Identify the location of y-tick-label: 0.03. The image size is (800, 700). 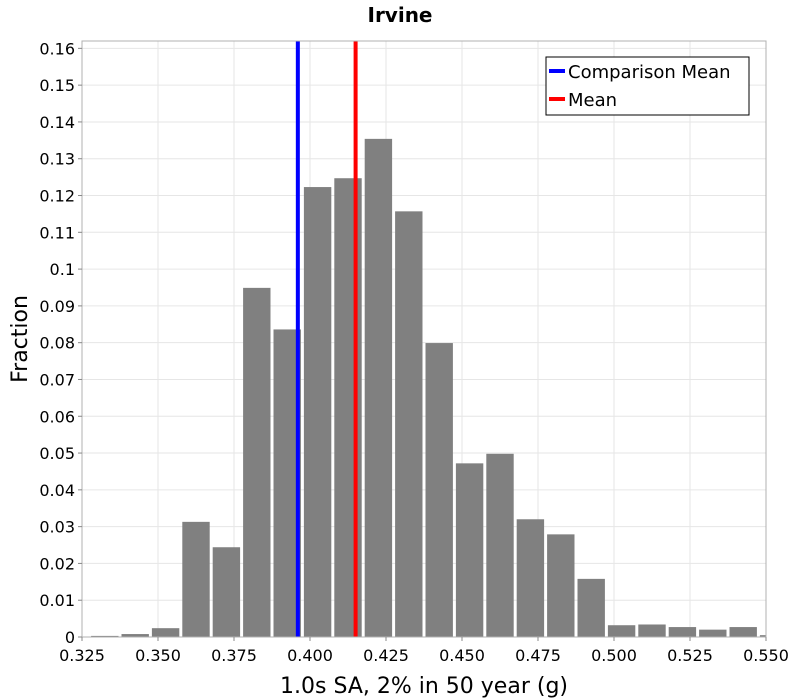
(57, 527).